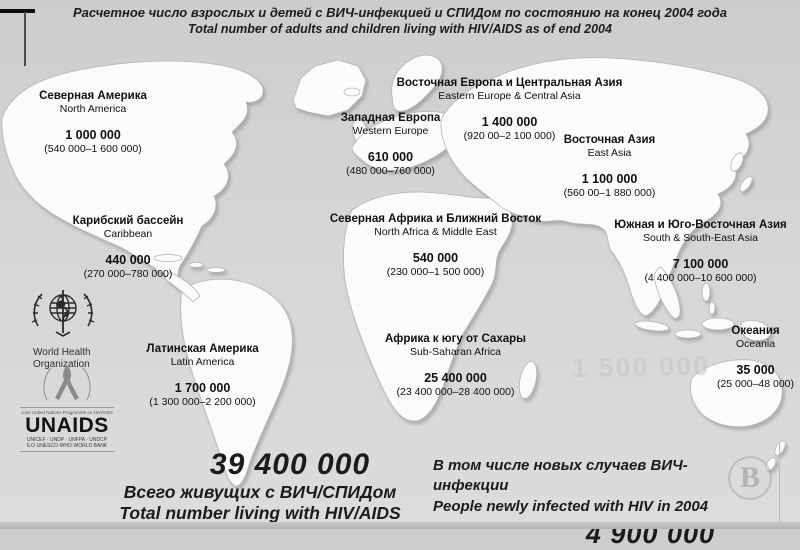 This screenshot has width=800, height=550. Describe the element at coordinates (652, 326) in the screenshot. I see `map-sumatra` at that location.